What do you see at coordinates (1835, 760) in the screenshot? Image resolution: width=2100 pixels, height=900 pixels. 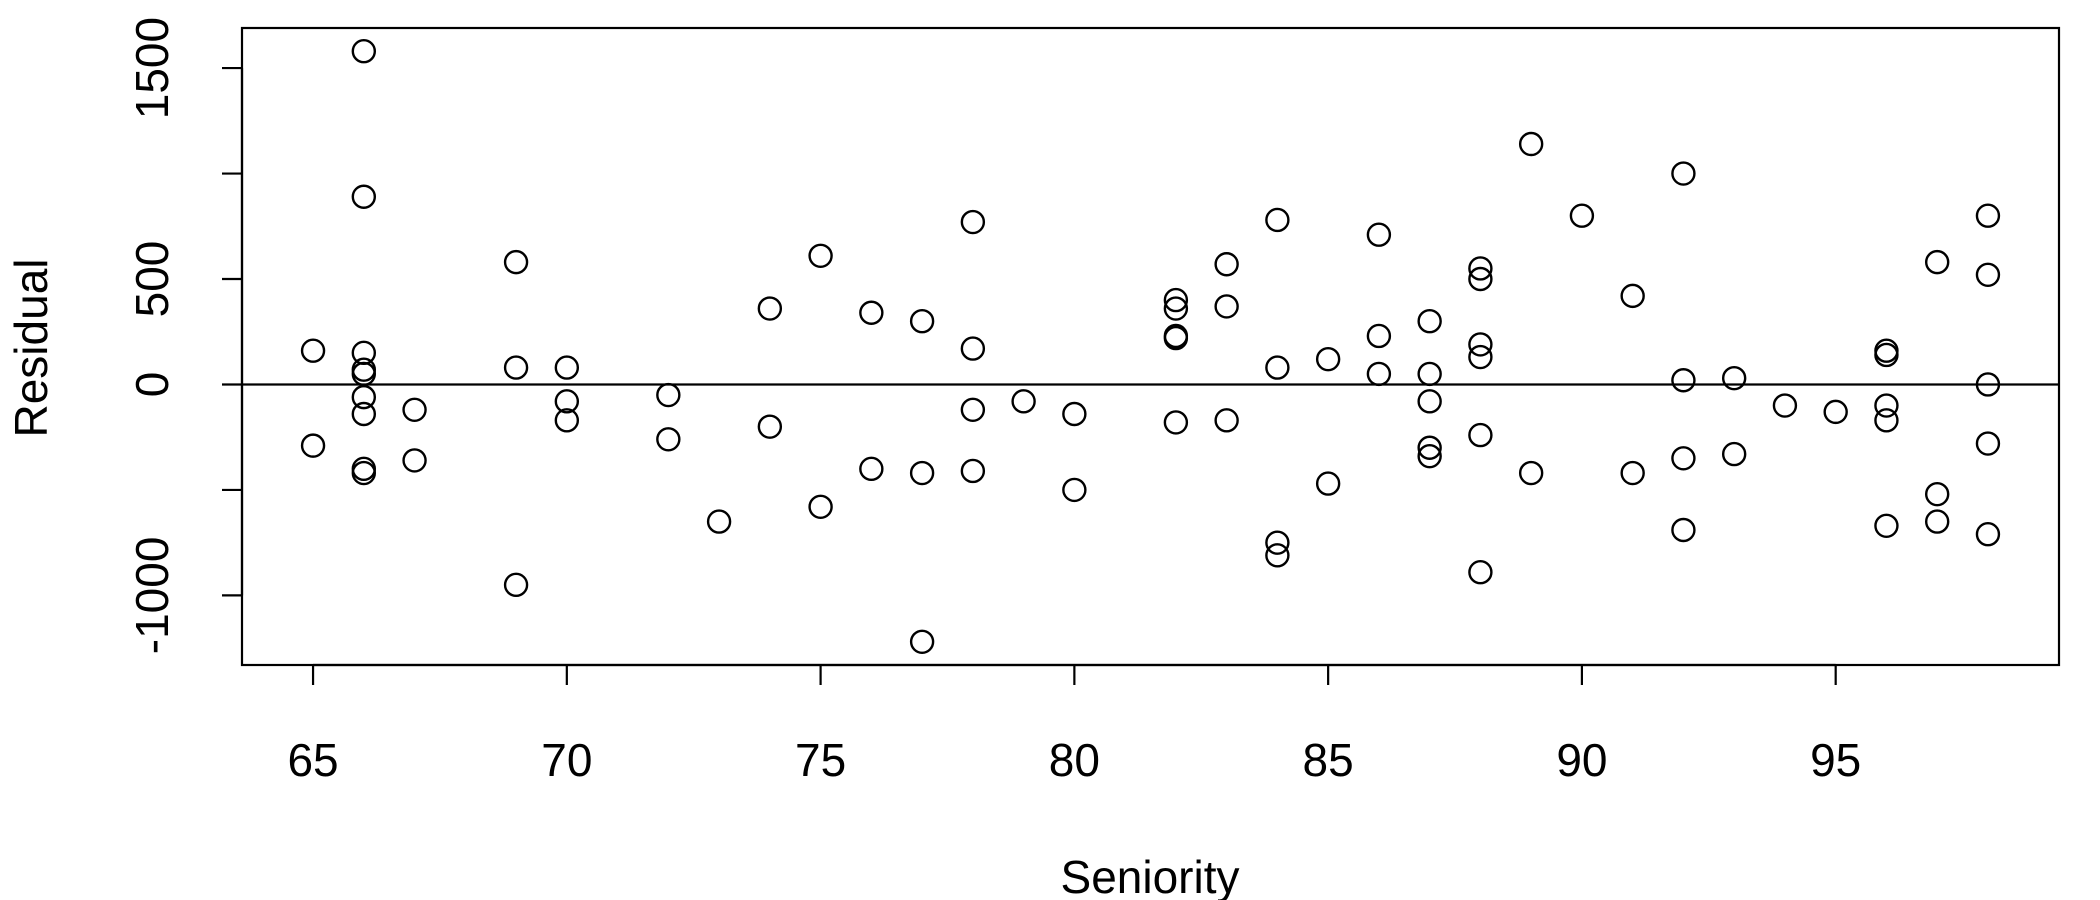 I see `x-tick-label: 95` at bounding box center [1835, 760].